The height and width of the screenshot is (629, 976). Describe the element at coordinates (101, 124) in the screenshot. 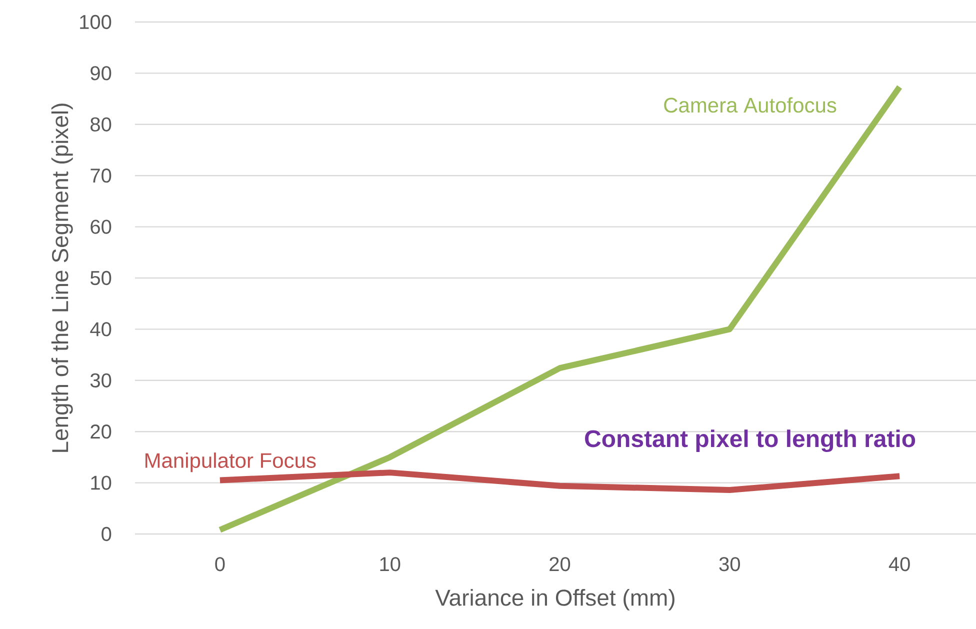

I see `y-tick-label: 80` at that location.